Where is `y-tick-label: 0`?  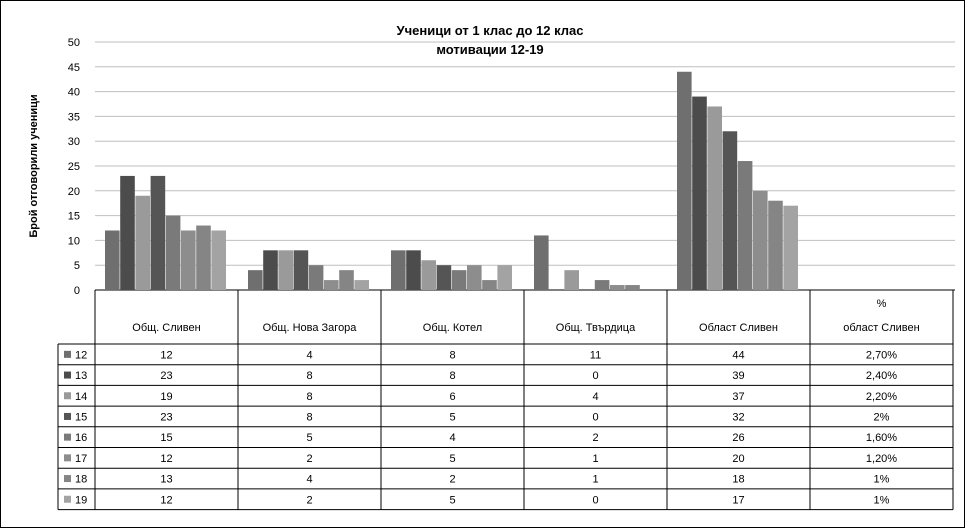
y-tick-label: 0 is located at coordinates (77, 291).